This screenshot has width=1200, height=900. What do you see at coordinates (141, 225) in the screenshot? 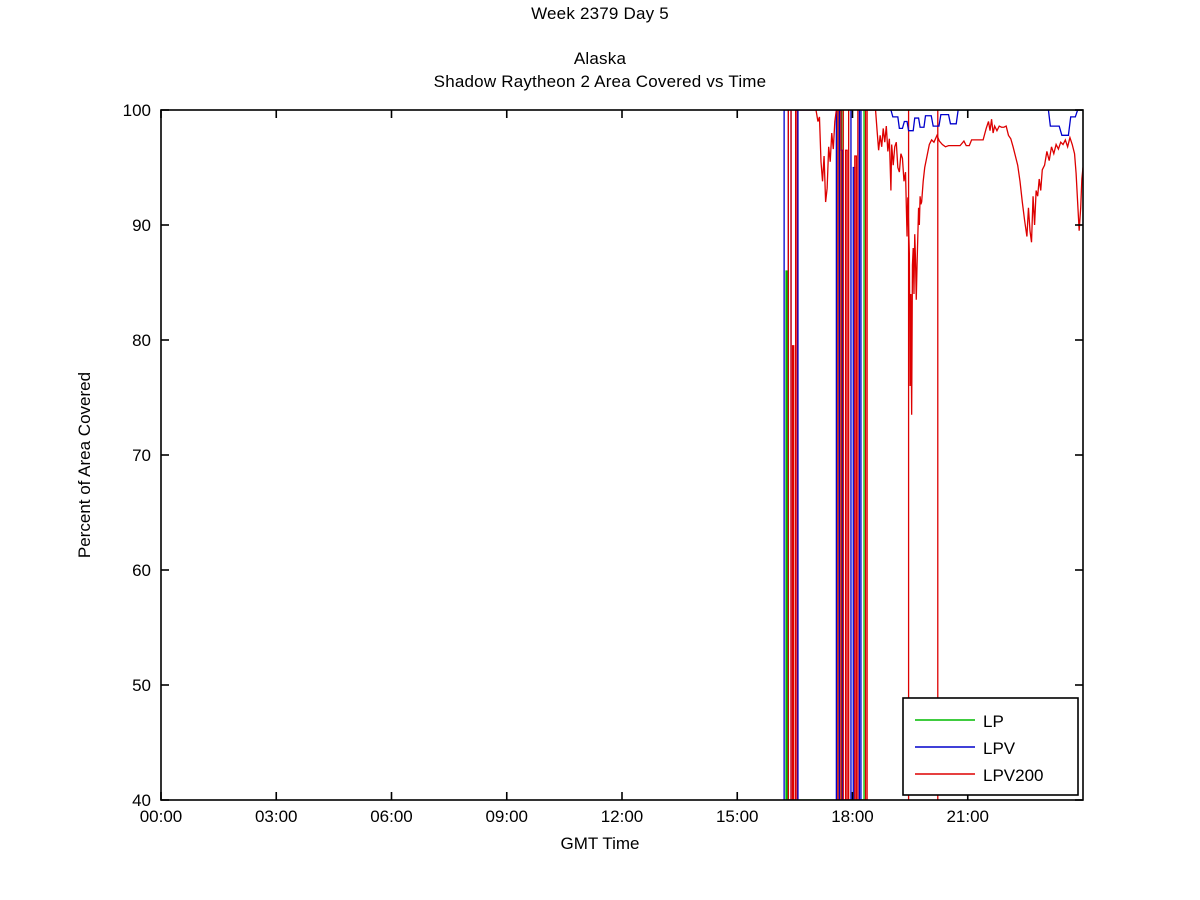
I see `y-tick-label: 90` at bounding box center [141, 225].